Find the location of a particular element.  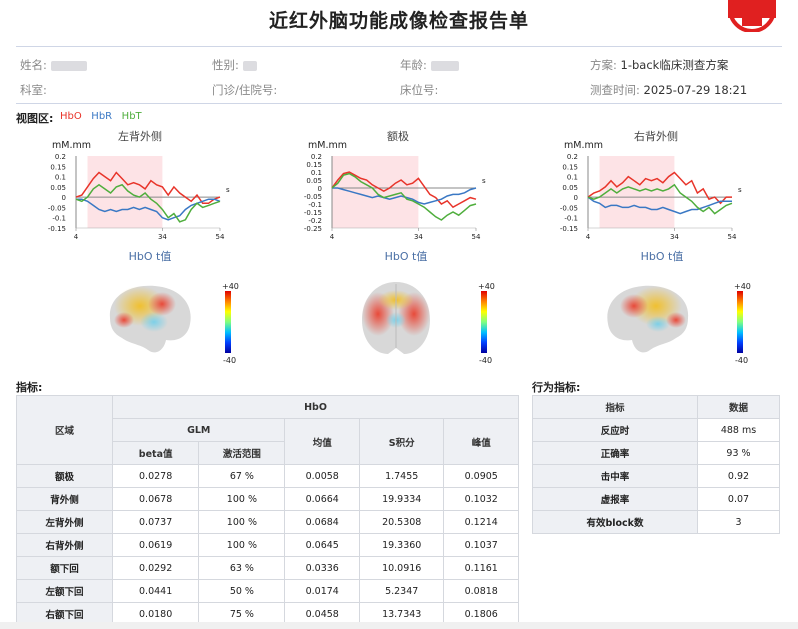

legend-hbr: HbR is located at coordinates (102, 116).